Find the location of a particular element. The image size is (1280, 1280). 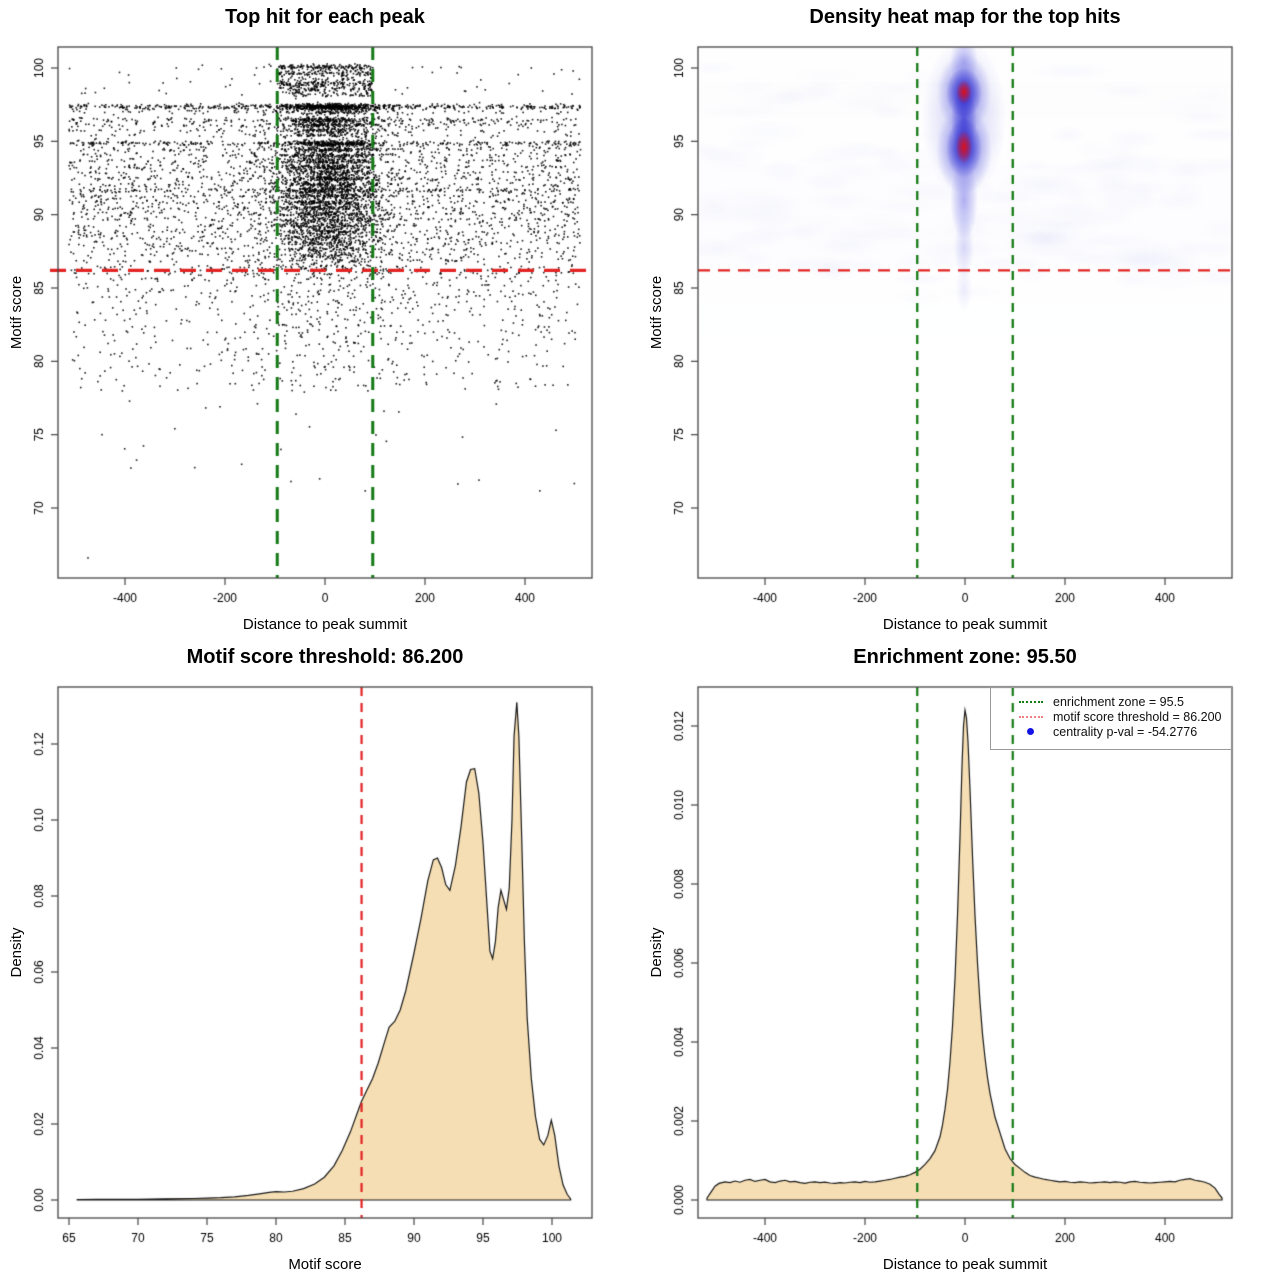

scatter-title: Top hit for each peak is located at coordinates (325, 17).